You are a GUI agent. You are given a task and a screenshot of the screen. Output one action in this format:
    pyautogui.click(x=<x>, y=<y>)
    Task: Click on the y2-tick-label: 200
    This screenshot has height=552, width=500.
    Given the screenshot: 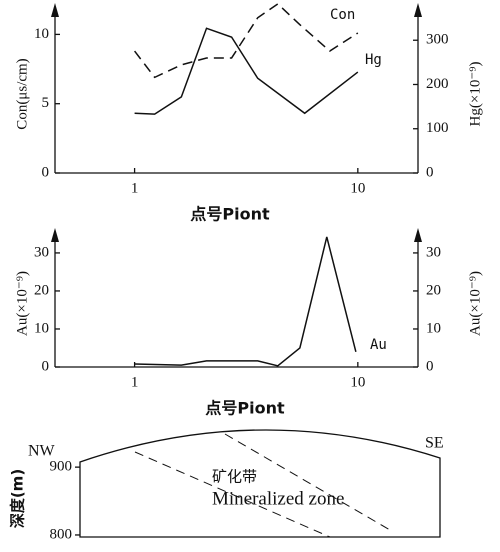 What is the action you would take?
    pyautogui.click(x=437, y=84)
    